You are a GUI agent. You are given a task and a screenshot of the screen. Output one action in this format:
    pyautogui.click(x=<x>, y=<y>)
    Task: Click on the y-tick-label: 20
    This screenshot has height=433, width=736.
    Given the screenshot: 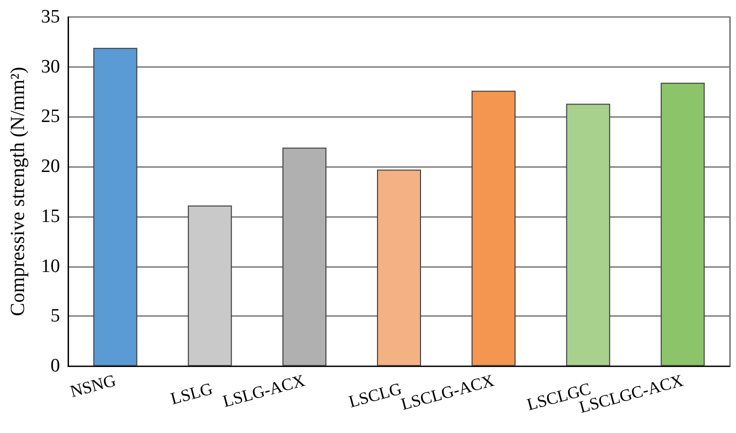 What is the action you would take?
    pyautogui.click(x=50, y=167)
    